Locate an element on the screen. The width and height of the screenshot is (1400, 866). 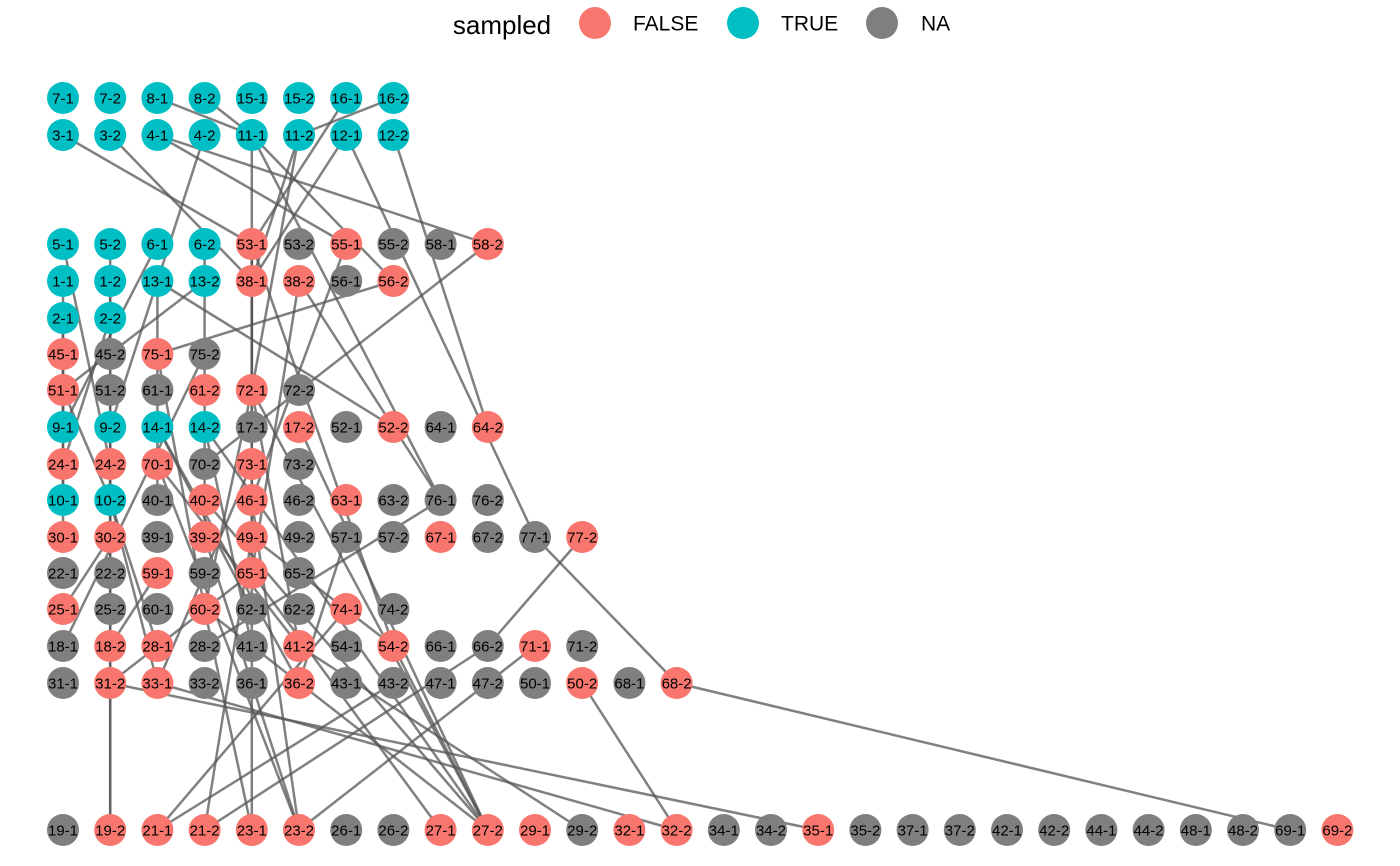
node-label: 13-2 is located at coordinates (205, 282).